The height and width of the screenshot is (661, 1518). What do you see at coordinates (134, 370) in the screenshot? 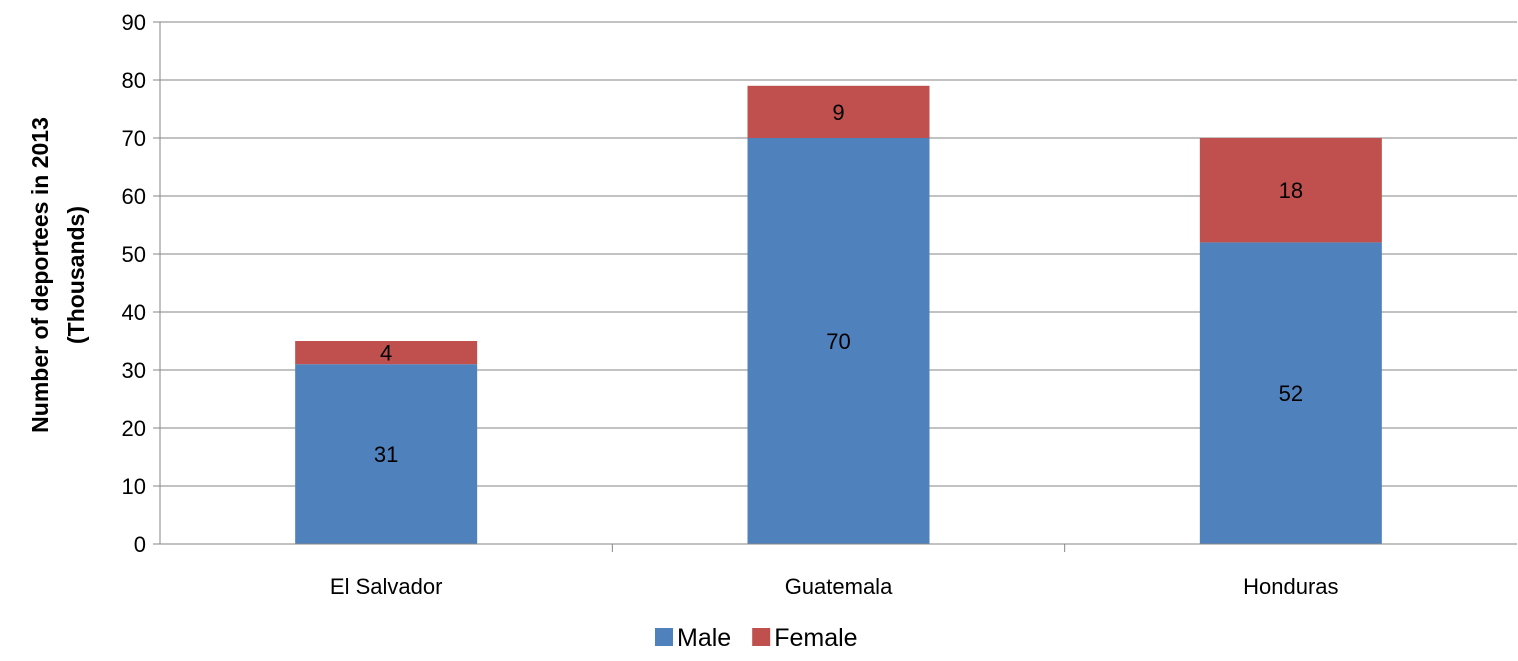
I see `y-tick-label: 30` at bounding box center [134, 370].